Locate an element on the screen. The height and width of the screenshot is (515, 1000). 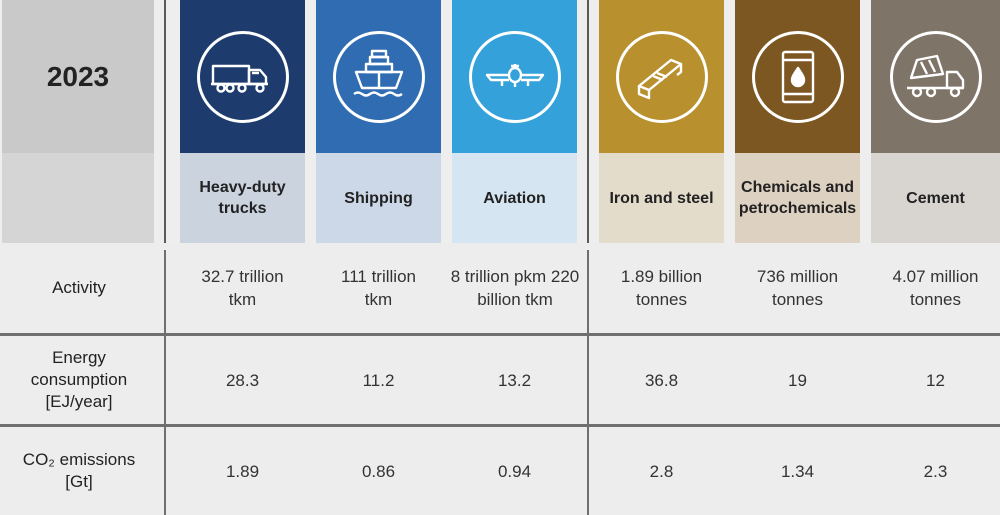
cell-value: 8 trillion pkm 220 billion tkm is located at coordinates (515, 288).